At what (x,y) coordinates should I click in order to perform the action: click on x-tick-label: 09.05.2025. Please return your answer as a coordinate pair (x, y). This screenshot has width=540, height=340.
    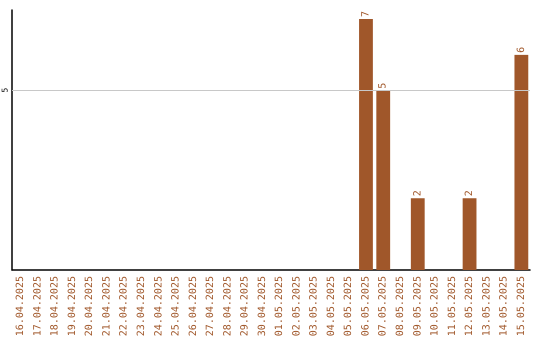
    Looking at the image, I should click on (418, 306).